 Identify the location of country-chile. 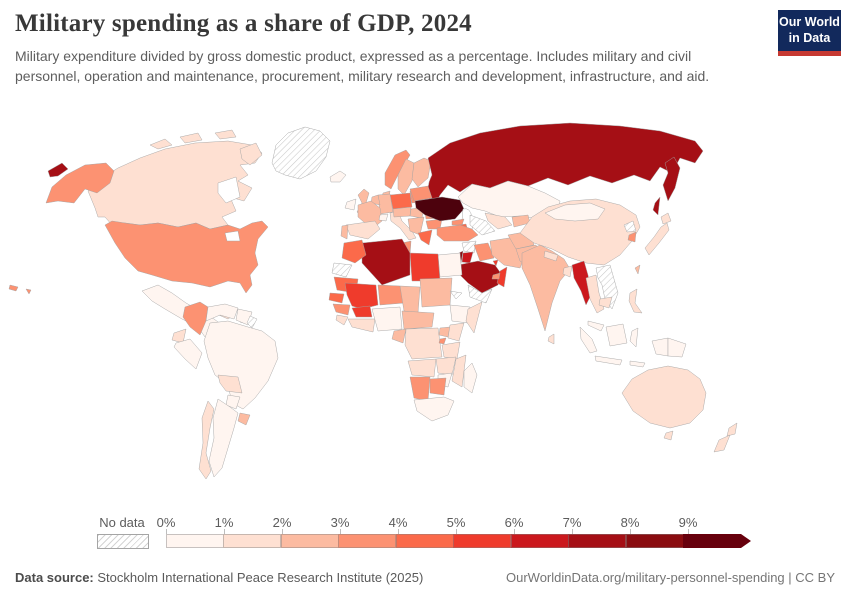
(206, 440).